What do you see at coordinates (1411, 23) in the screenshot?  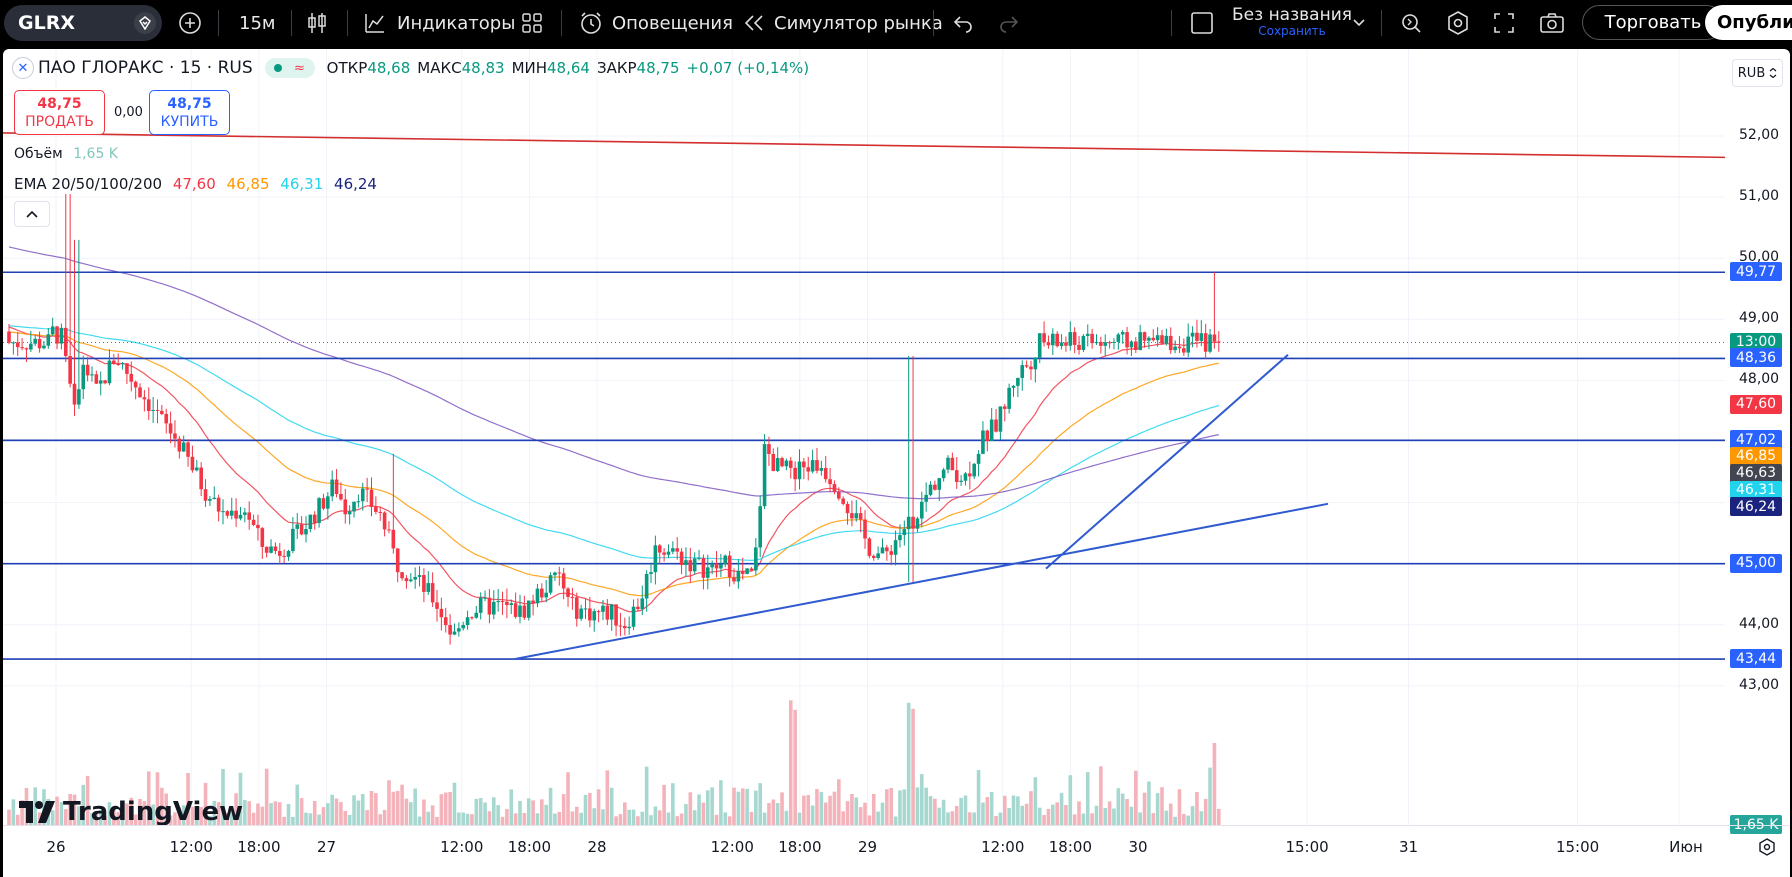 I see `quick-search-icon` at bounding box center [1411, 23].